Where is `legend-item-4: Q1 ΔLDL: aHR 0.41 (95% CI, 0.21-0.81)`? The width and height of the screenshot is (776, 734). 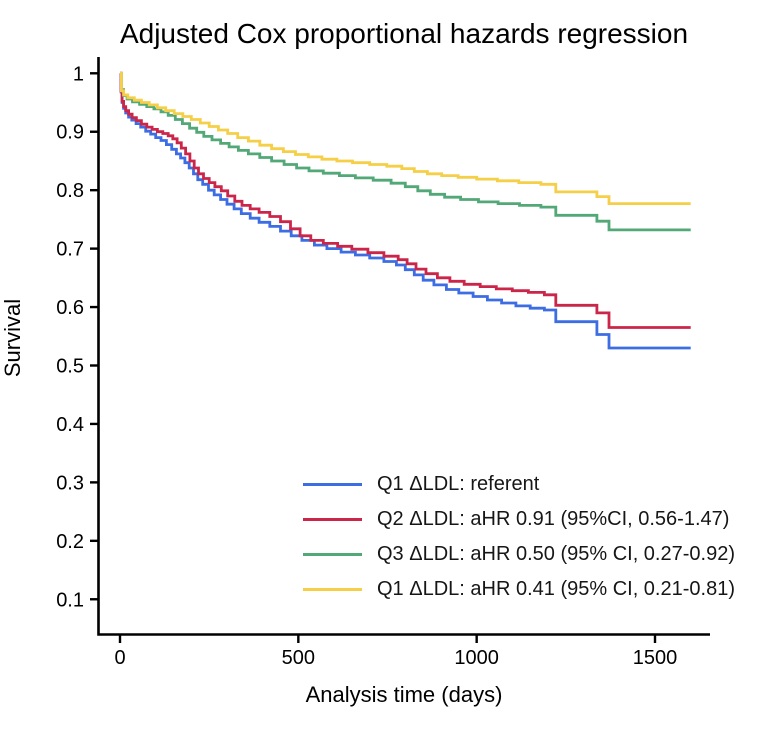 legend-item-4: Q1 ΔLDL: aHR 0.41 (95% CI, 0.21-0.81) is located at coordinates (519, 589).